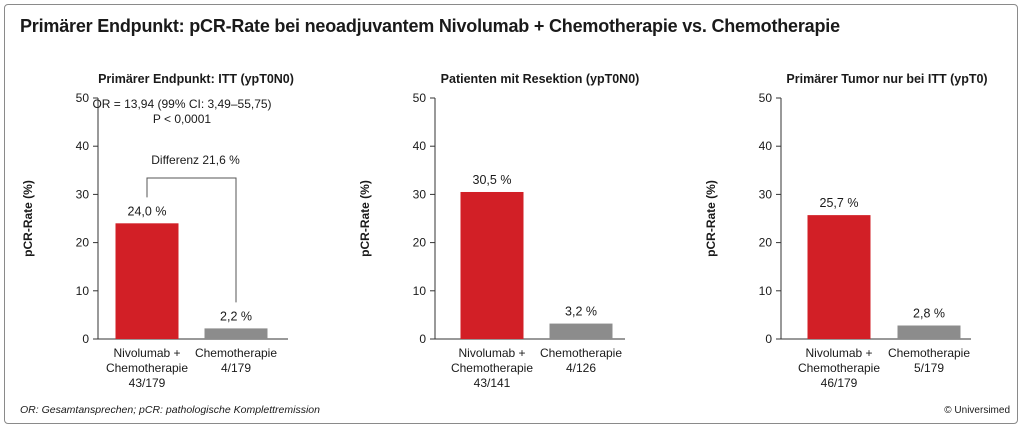 This screenshot has width=1024, height=430. What do you see at coordinates (929, 314) in the screenshot?
I see `bar-value-label: 2,8 %` at bounding box center [929, 314].